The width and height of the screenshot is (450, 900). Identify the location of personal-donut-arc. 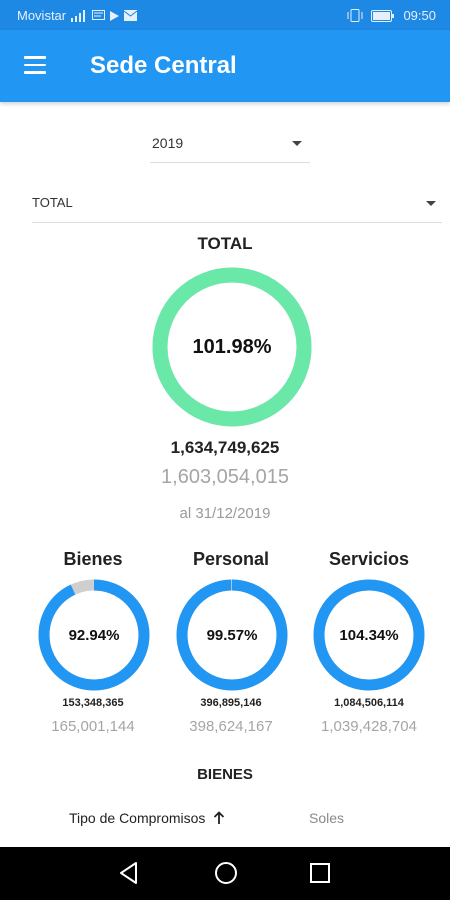
(232, 635).